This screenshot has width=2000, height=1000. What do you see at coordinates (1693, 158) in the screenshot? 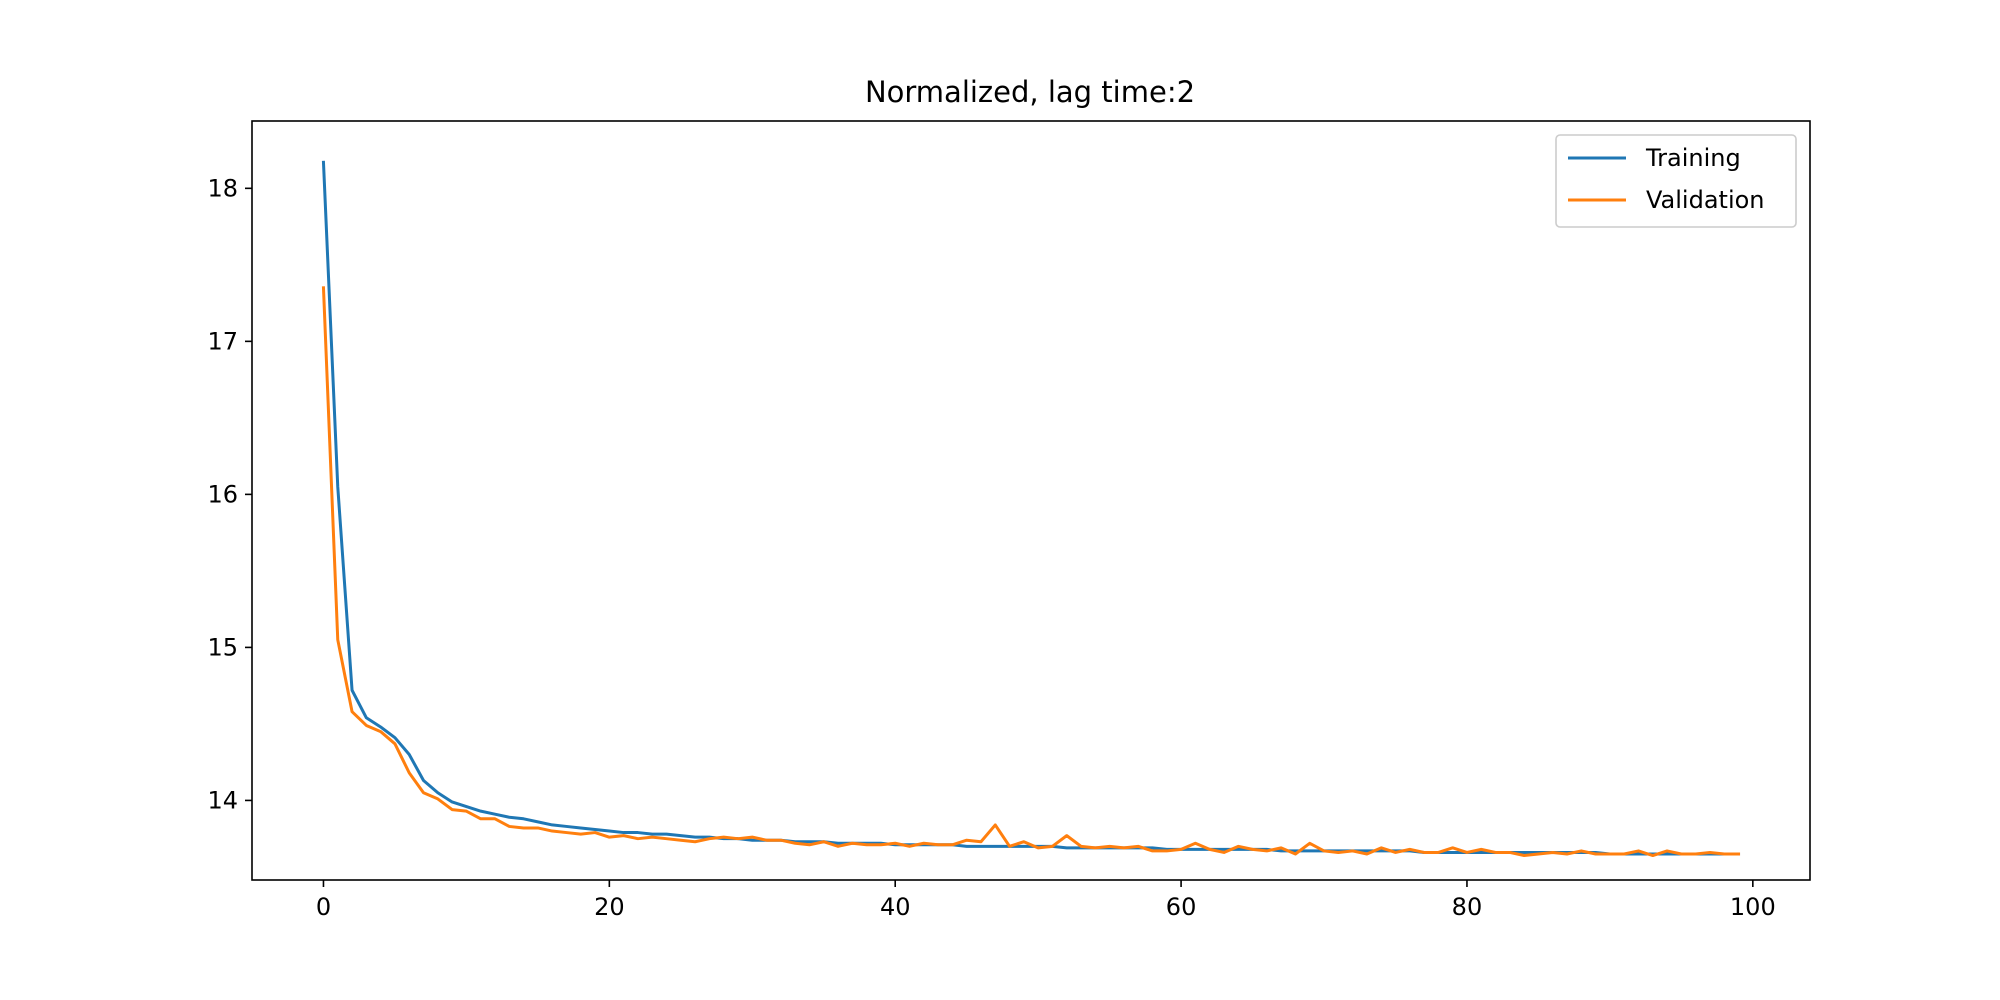
I see `legend-label-training: Training` at bounding box center [1693, 158].